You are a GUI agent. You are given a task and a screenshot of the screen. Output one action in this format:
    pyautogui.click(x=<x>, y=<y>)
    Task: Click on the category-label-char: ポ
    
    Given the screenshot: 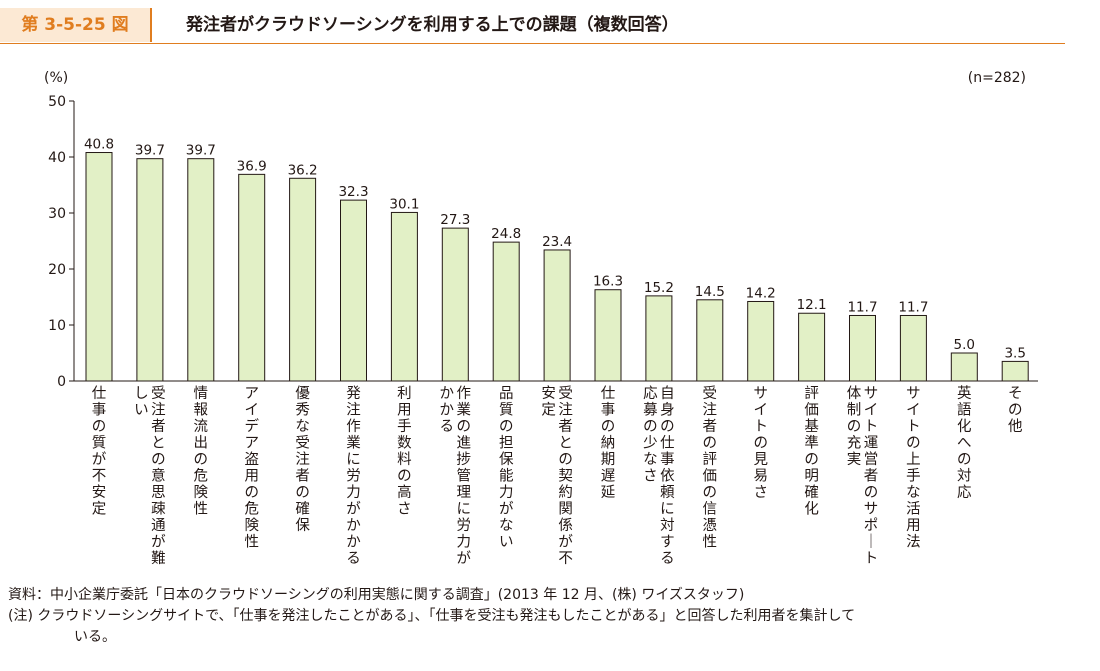 What is the action you would take?
    pyautogui.click(x=871, y=525)
    